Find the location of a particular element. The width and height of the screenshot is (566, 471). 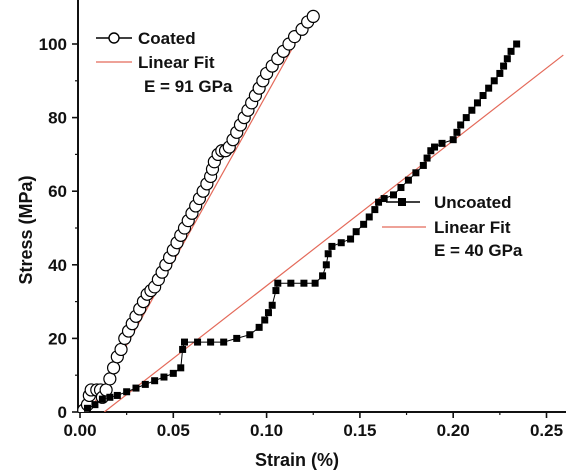

legend-uncoated-modulus: E = 40 GPa is located at coordinates (478, 250).